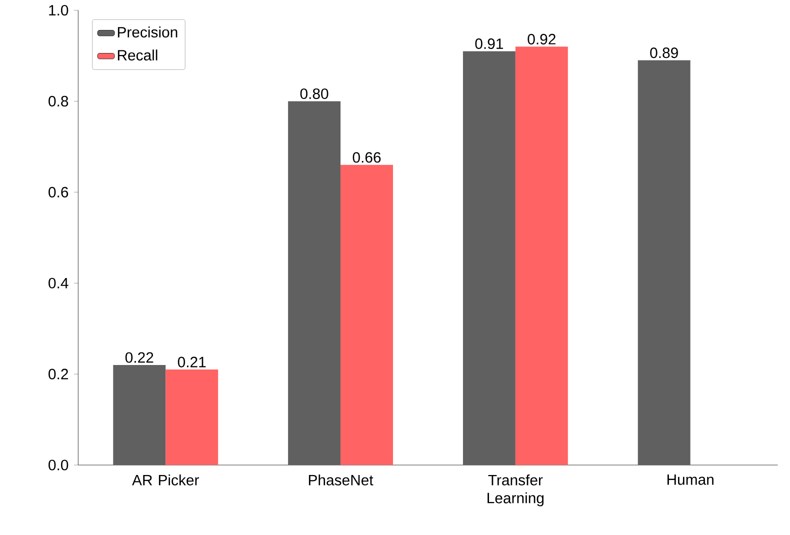 This screenshot has width=790, height=535. Describe the element at coordinates (192, 362) in the screenshot. I see `data-label: 0.21` at that location.